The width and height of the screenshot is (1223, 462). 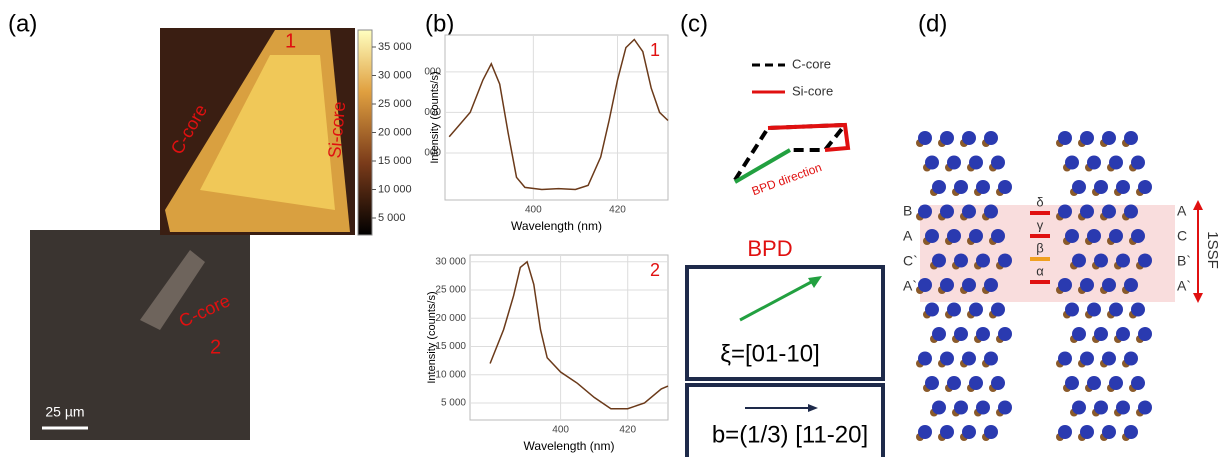 What do you see at coordinates (392, 218) in the screenshot?
I see `colorbar-tick-label: 5 000` at bounding box center [392, 218].